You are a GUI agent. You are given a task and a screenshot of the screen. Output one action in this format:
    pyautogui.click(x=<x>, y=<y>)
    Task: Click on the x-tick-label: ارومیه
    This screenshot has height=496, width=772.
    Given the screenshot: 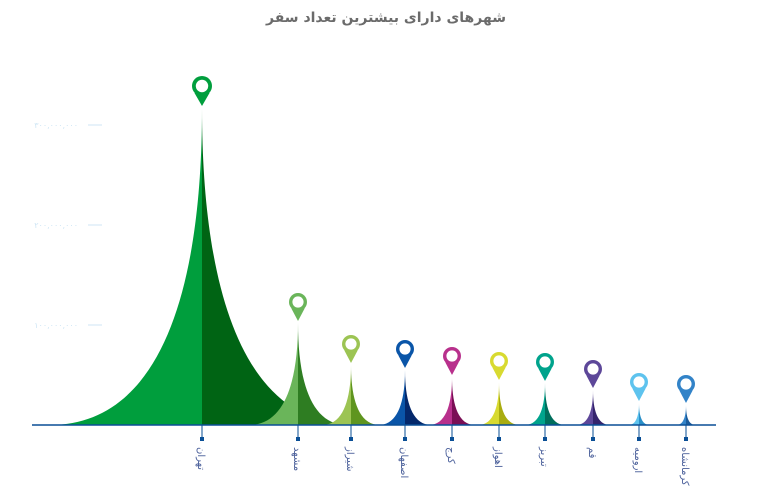 What is the action you would take?
    pyautogui.click(x=637, y=460)
    